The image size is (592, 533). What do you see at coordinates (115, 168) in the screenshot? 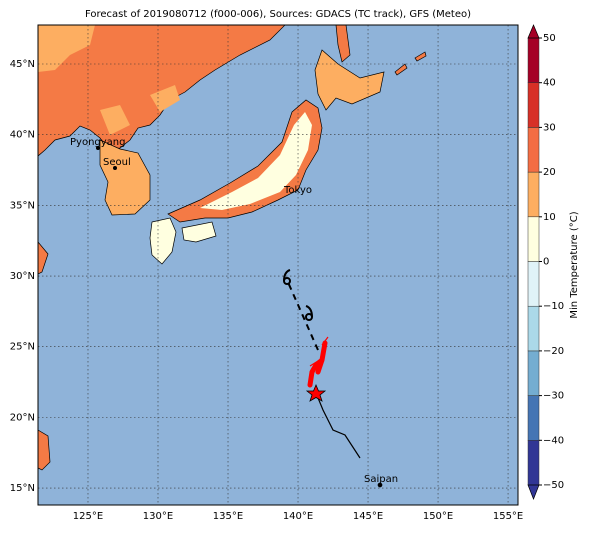
I see `seoul-dot` at bounding box center [115, 168].